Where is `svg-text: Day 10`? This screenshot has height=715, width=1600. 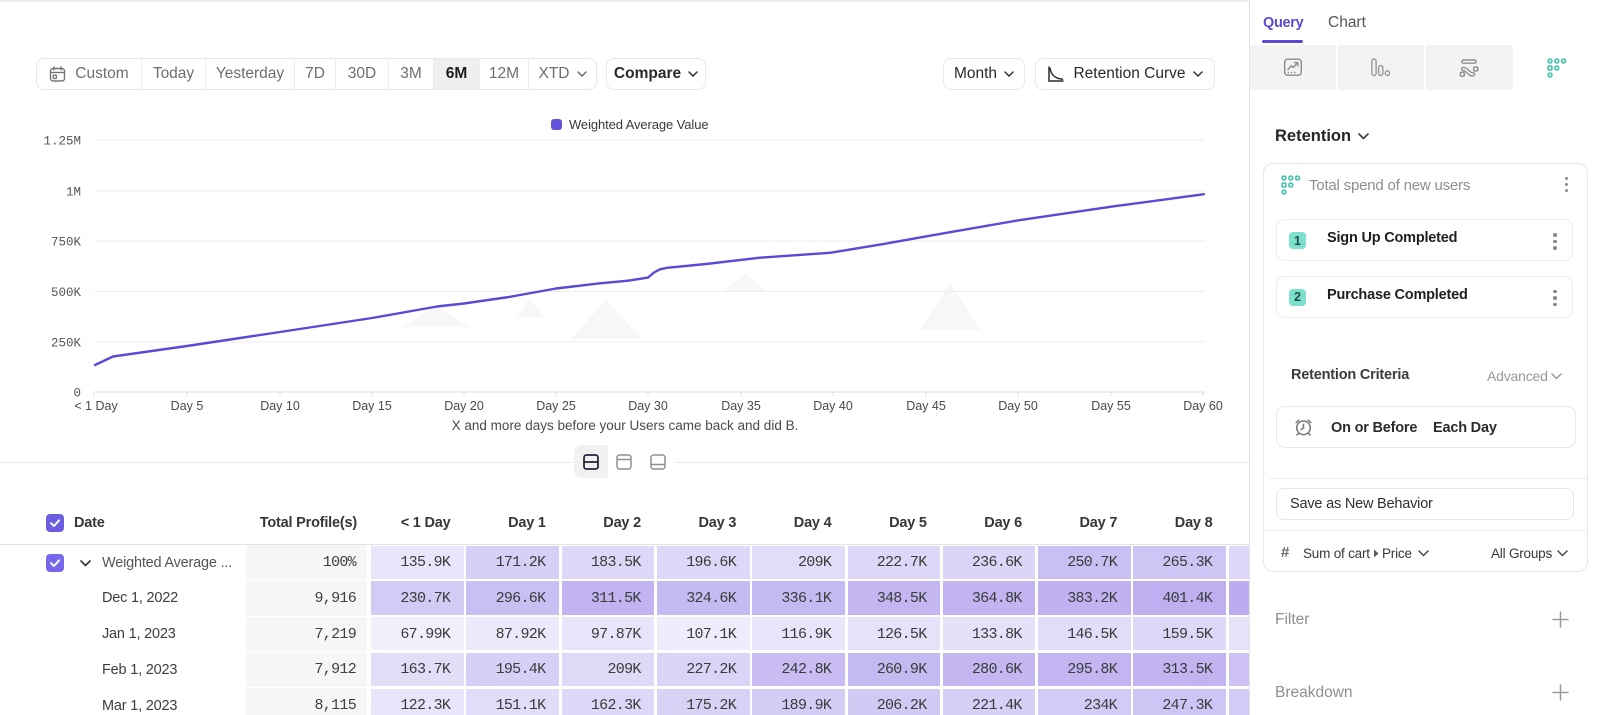 svg-text: Day 10 is located at coordinates (280, 406).